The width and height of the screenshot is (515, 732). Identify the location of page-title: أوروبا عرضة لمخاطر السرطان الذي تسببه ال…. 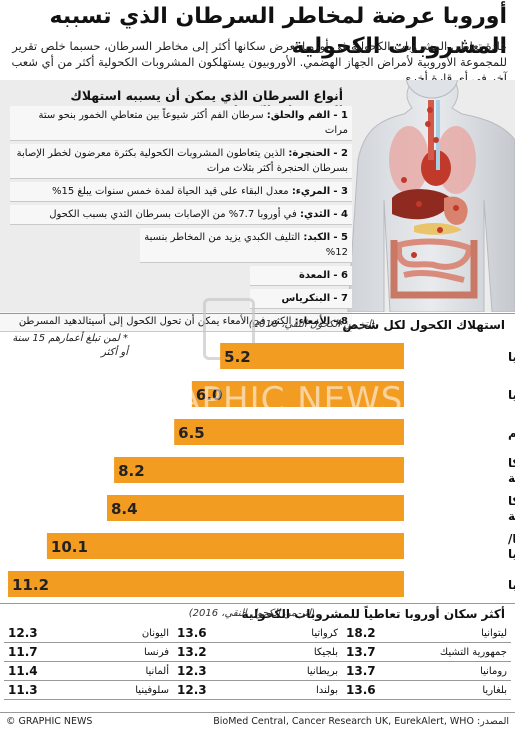
(278, 31).